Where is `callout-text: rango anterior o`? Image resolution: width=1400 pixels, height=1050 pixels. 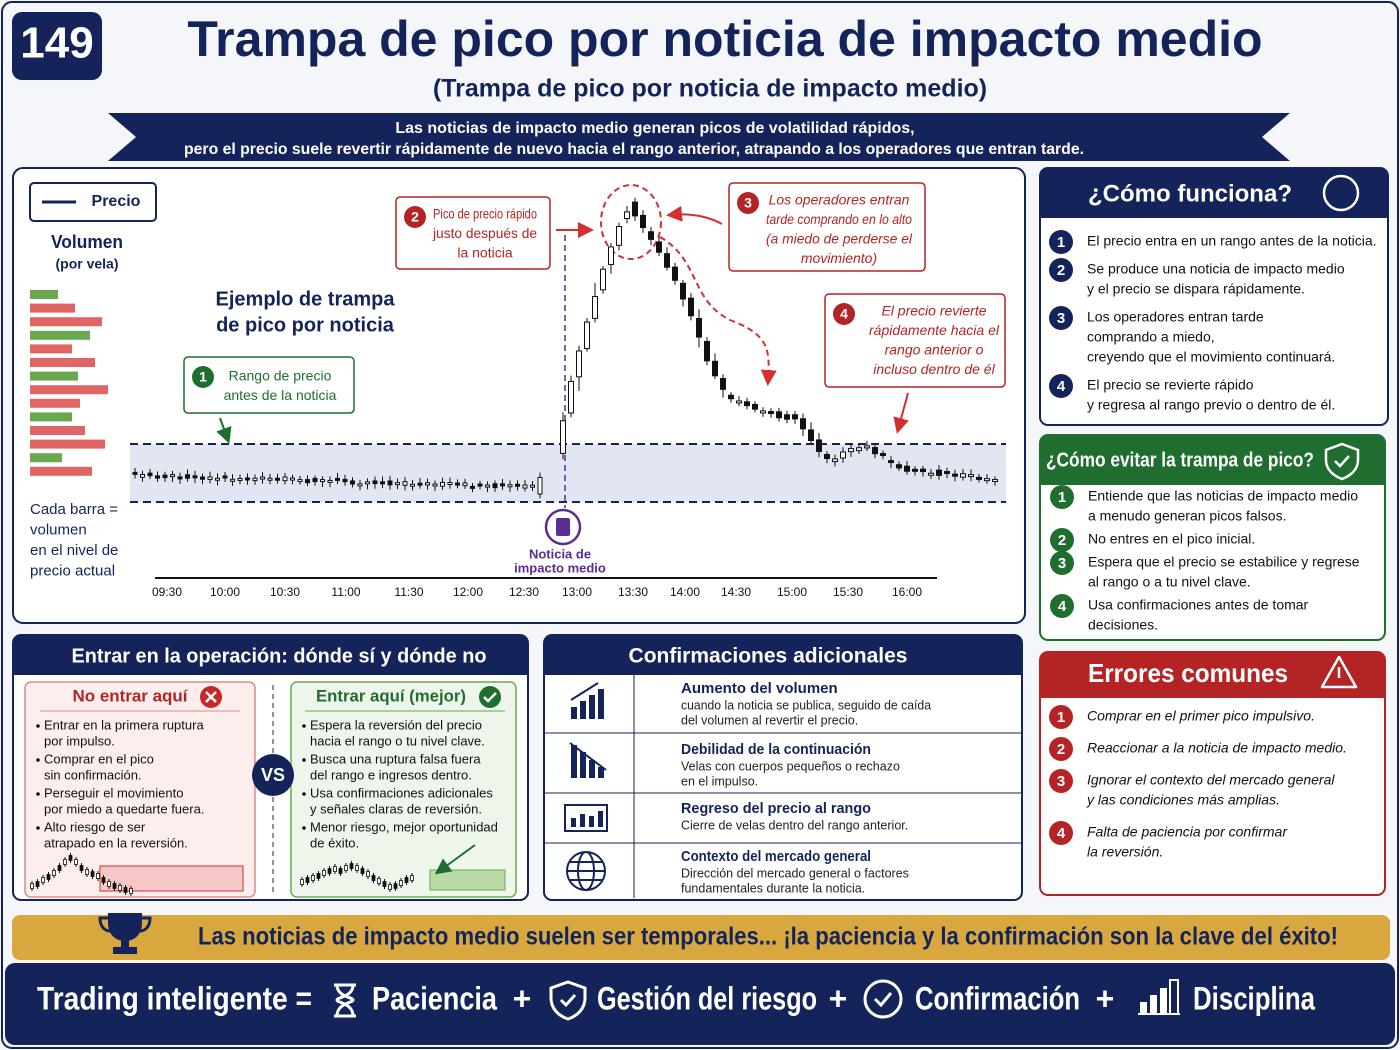 callout-text: rango anterior o is located at coordinates (934, 350).